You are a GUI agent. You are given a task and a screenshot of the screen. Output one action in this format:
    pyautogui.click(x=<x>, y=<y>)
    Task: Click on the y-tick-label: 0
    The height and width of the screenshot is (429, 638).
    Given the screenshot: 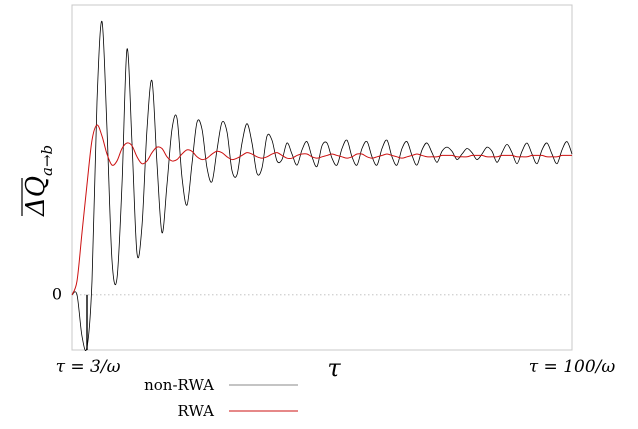 What is the action you would take?
    pyautogui.click(x=57, y=293)
    